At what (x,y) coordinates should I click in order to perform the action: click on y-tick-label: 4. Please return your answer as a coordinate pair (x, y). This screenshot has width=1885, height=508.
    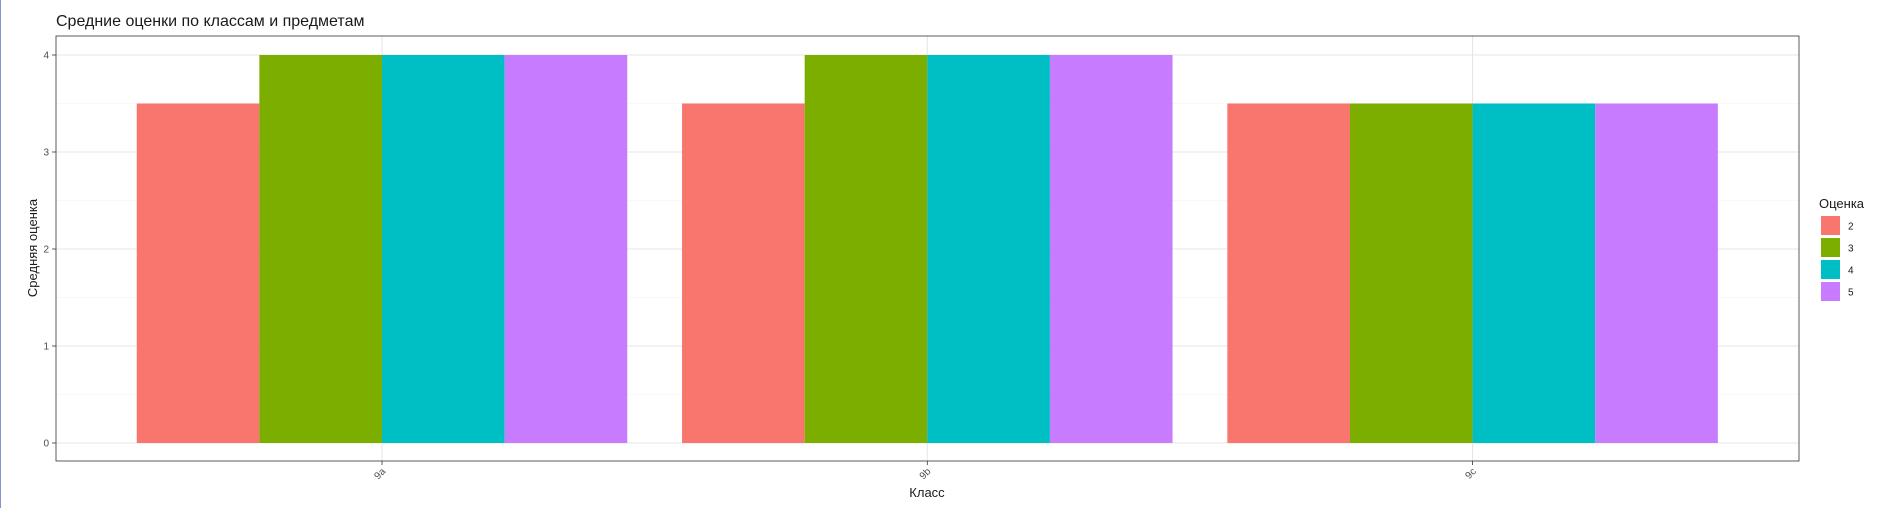
    Looking at the image, I should click on (46, 56).